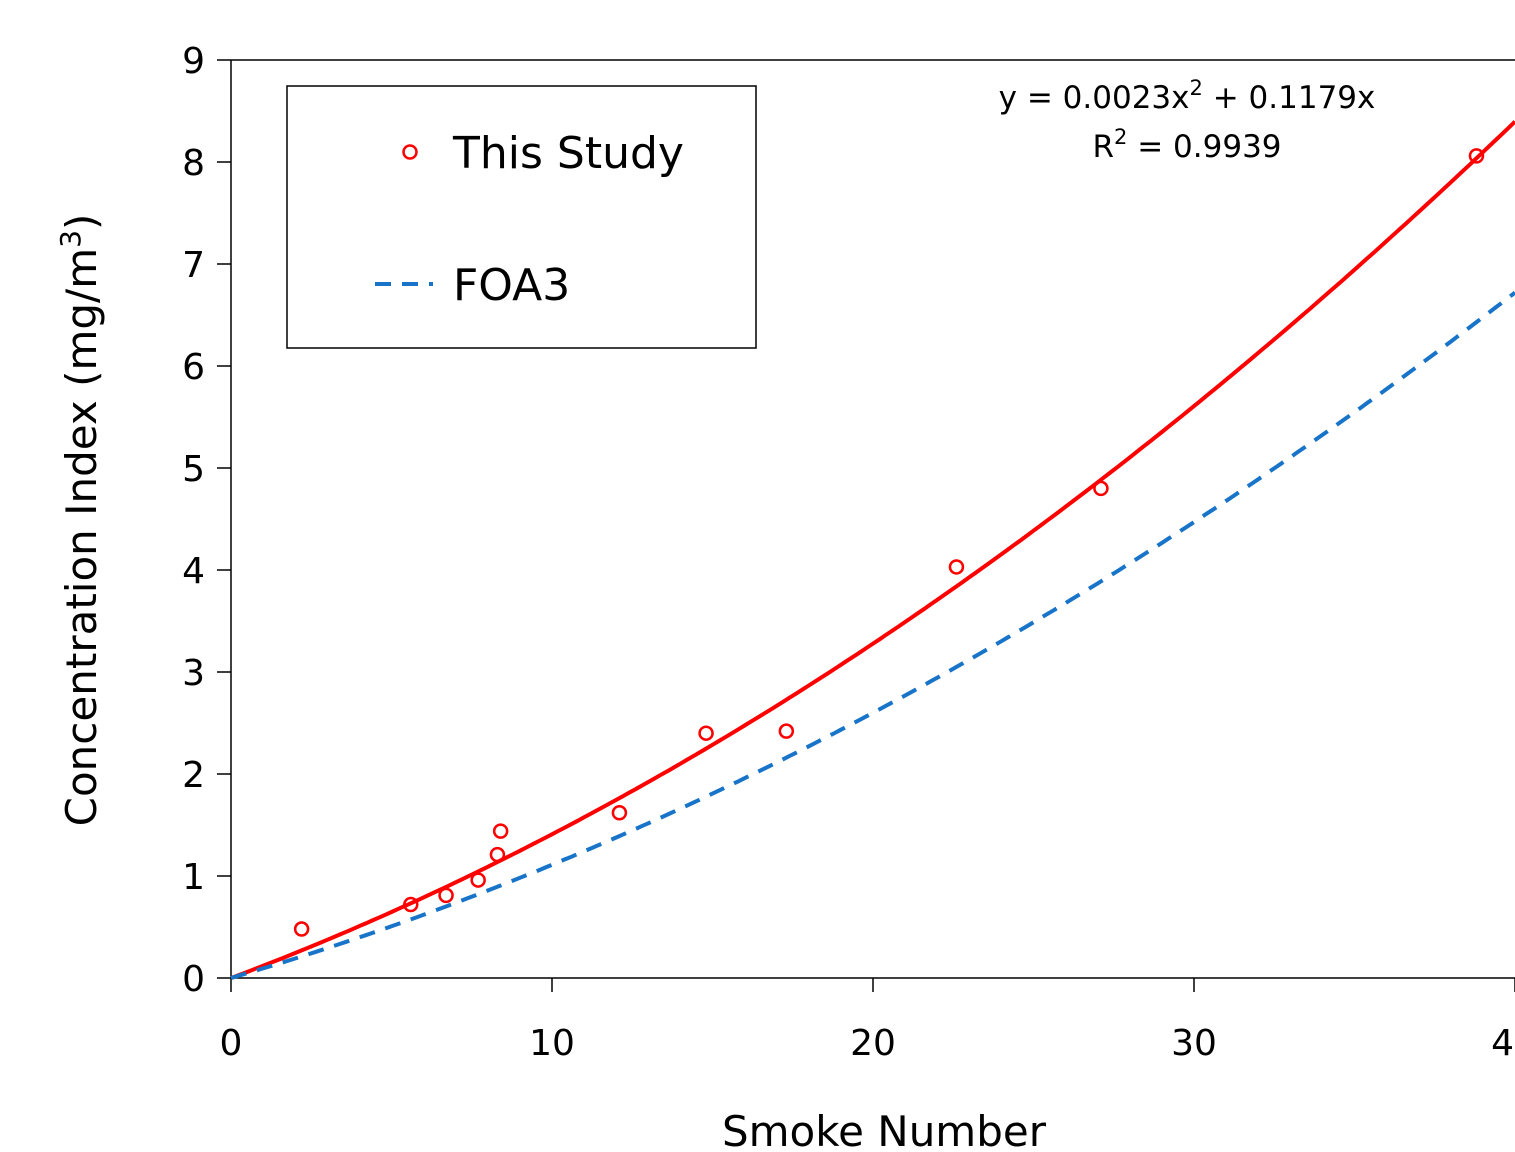  Describe the element at coordinates (193, 673) in the screenshot. I see `y-tick-label: 3` at that location.